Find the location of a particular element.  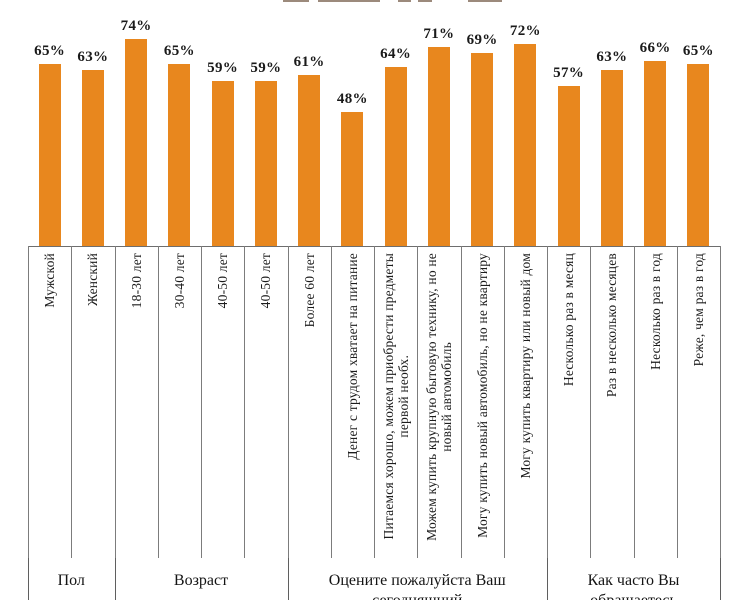

category-label-line: 18-30 лет is located at coordinates (136, 281).